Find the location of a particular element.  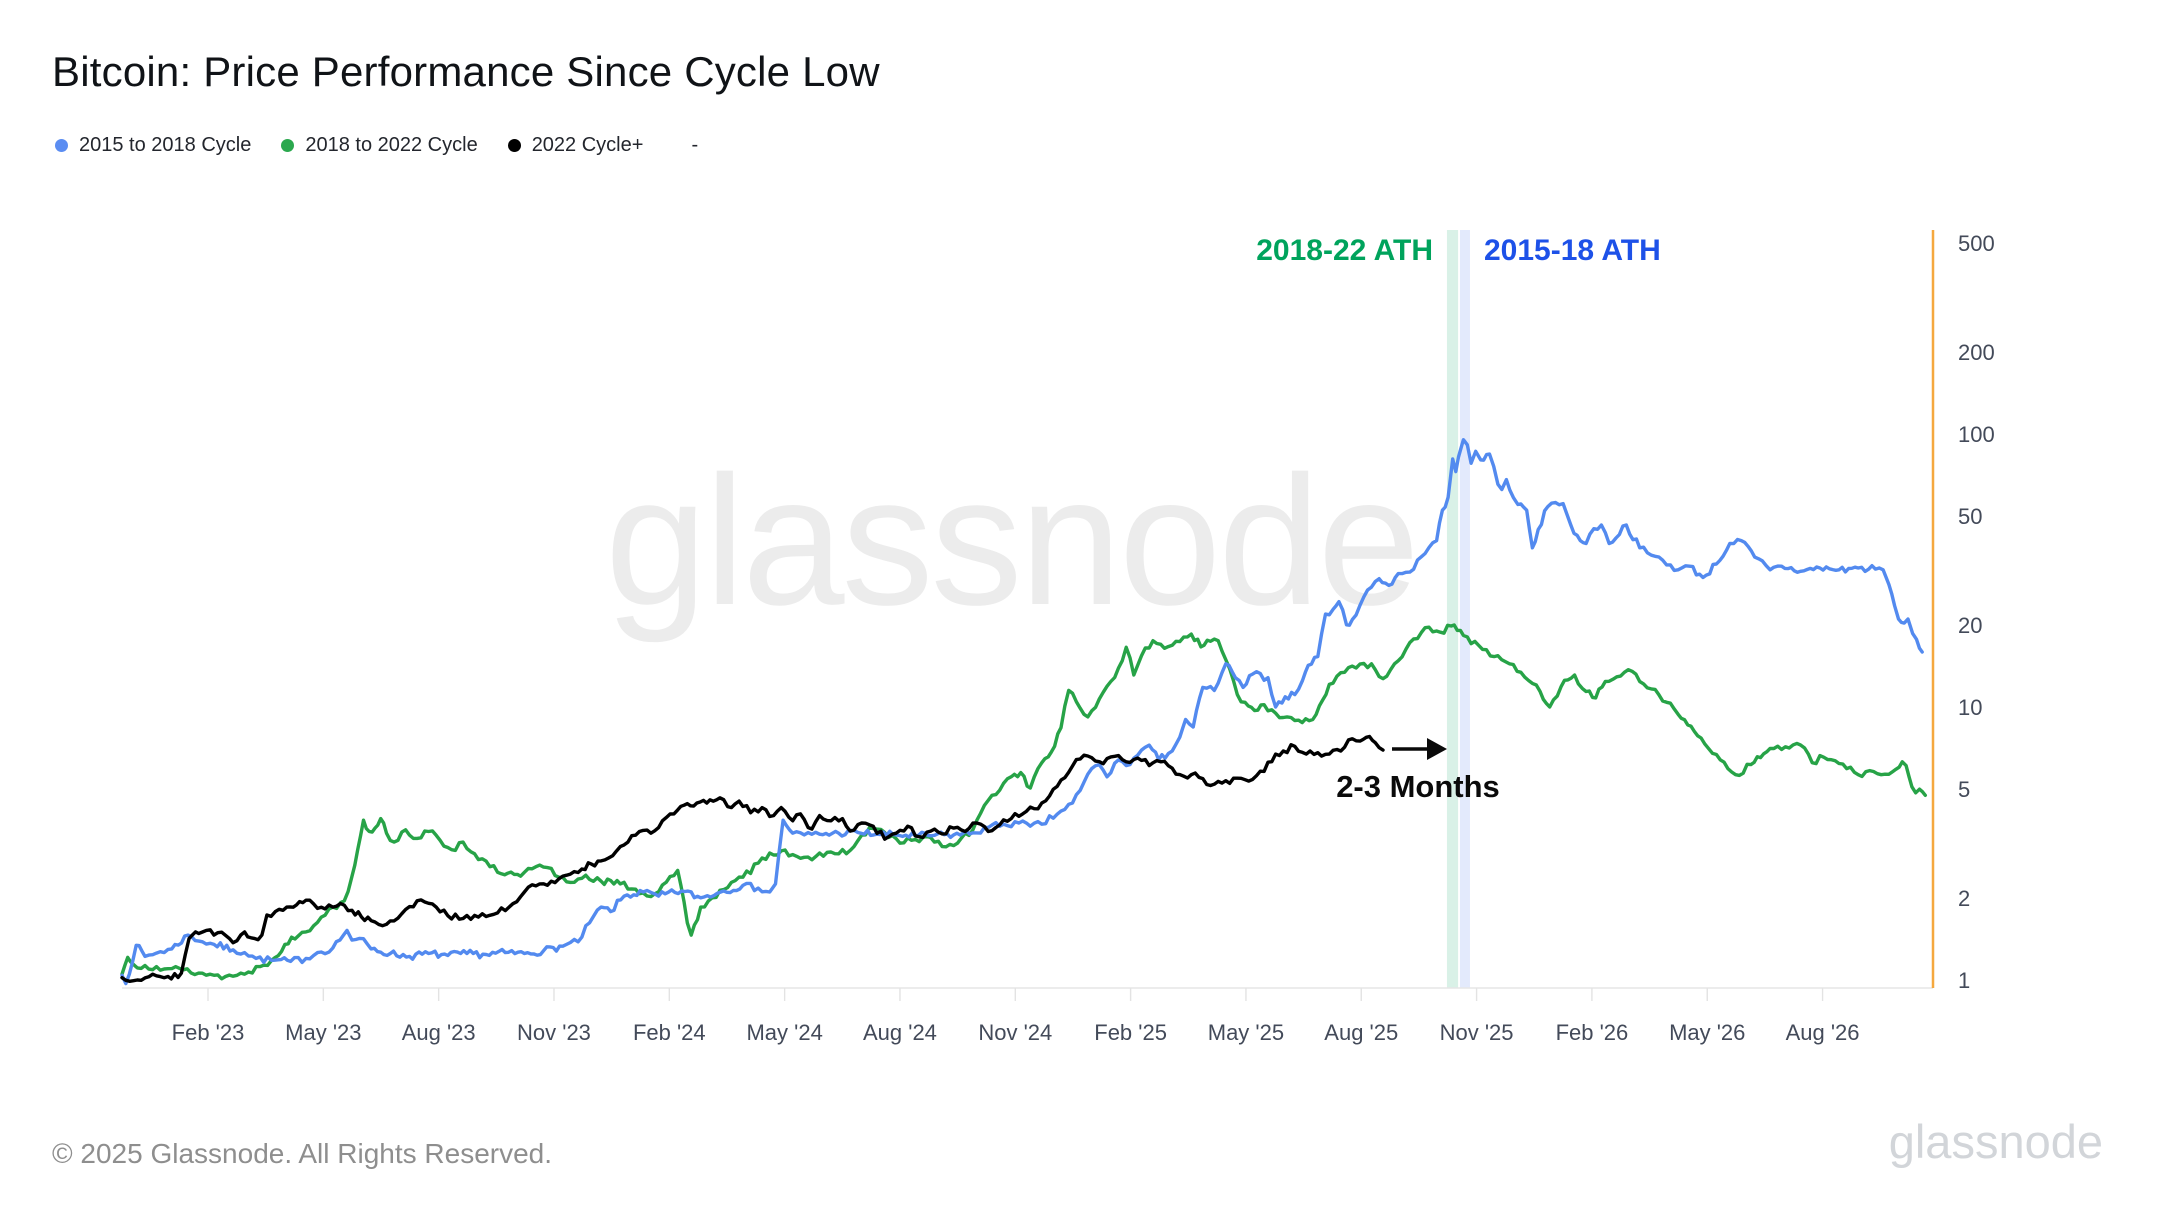

x-tick-label: Aug '25 is located at coordinates (1361, 1032).